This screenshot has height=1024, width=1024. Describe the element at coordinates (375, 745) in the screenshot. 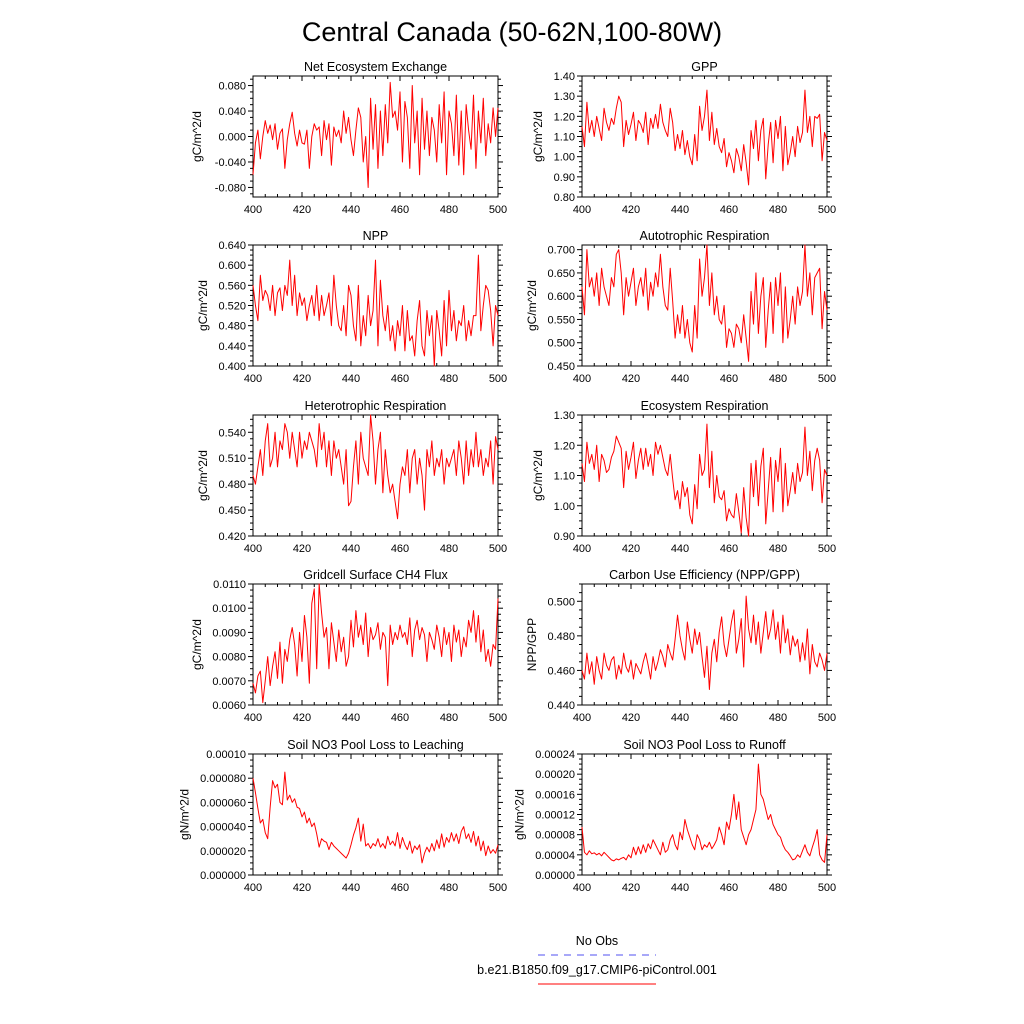

I see `panel-title: Soil NO3 Pool Loss to Leaching` at that location.